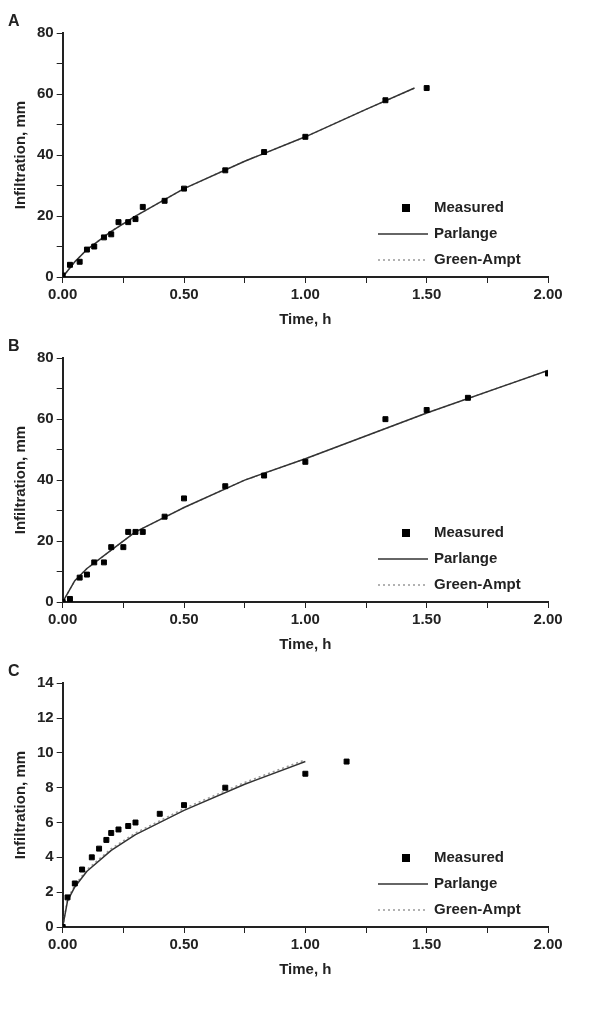 The height and width of the screenshot is (1021, 594). Describe the element at coordinates (49, 786) in the screenshot. I see `y-tick-label: 8` at that location.